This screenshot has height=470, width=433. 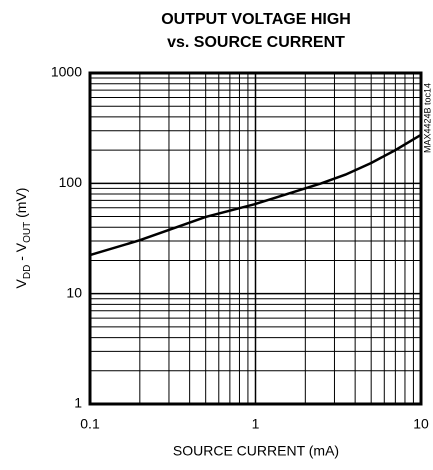 What do you see at coordinates (78, 403) in the screenshot?
I see `y-tick-label: 1` at bounding box center [78, 403].